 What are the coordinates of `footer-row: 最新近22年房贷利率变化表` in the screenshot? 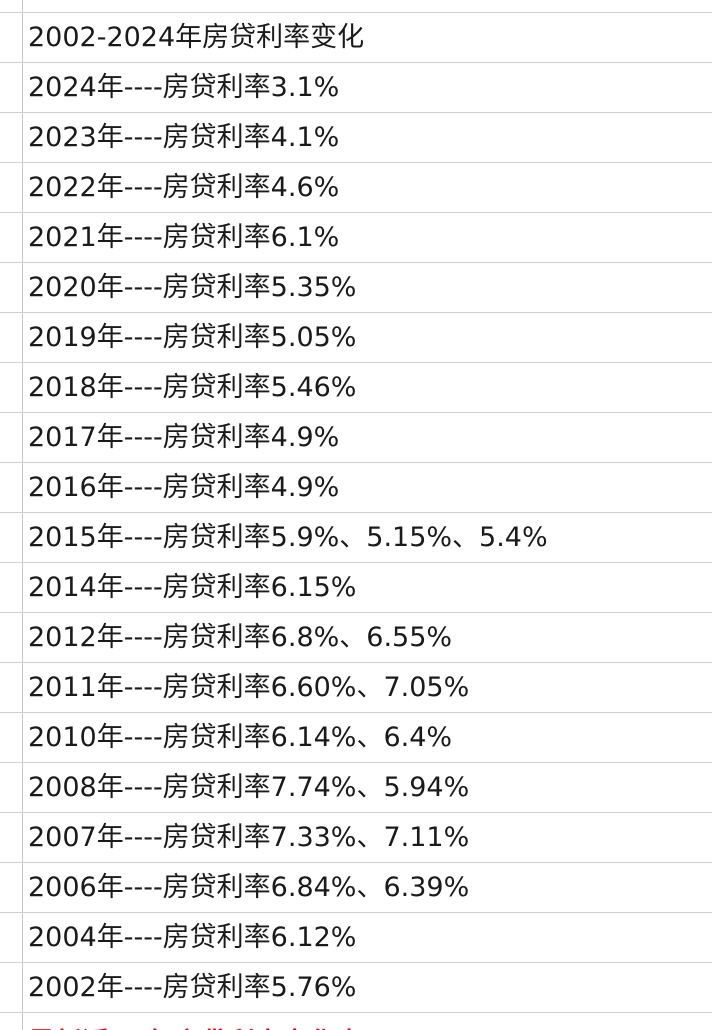 It's located at (356, 1021).